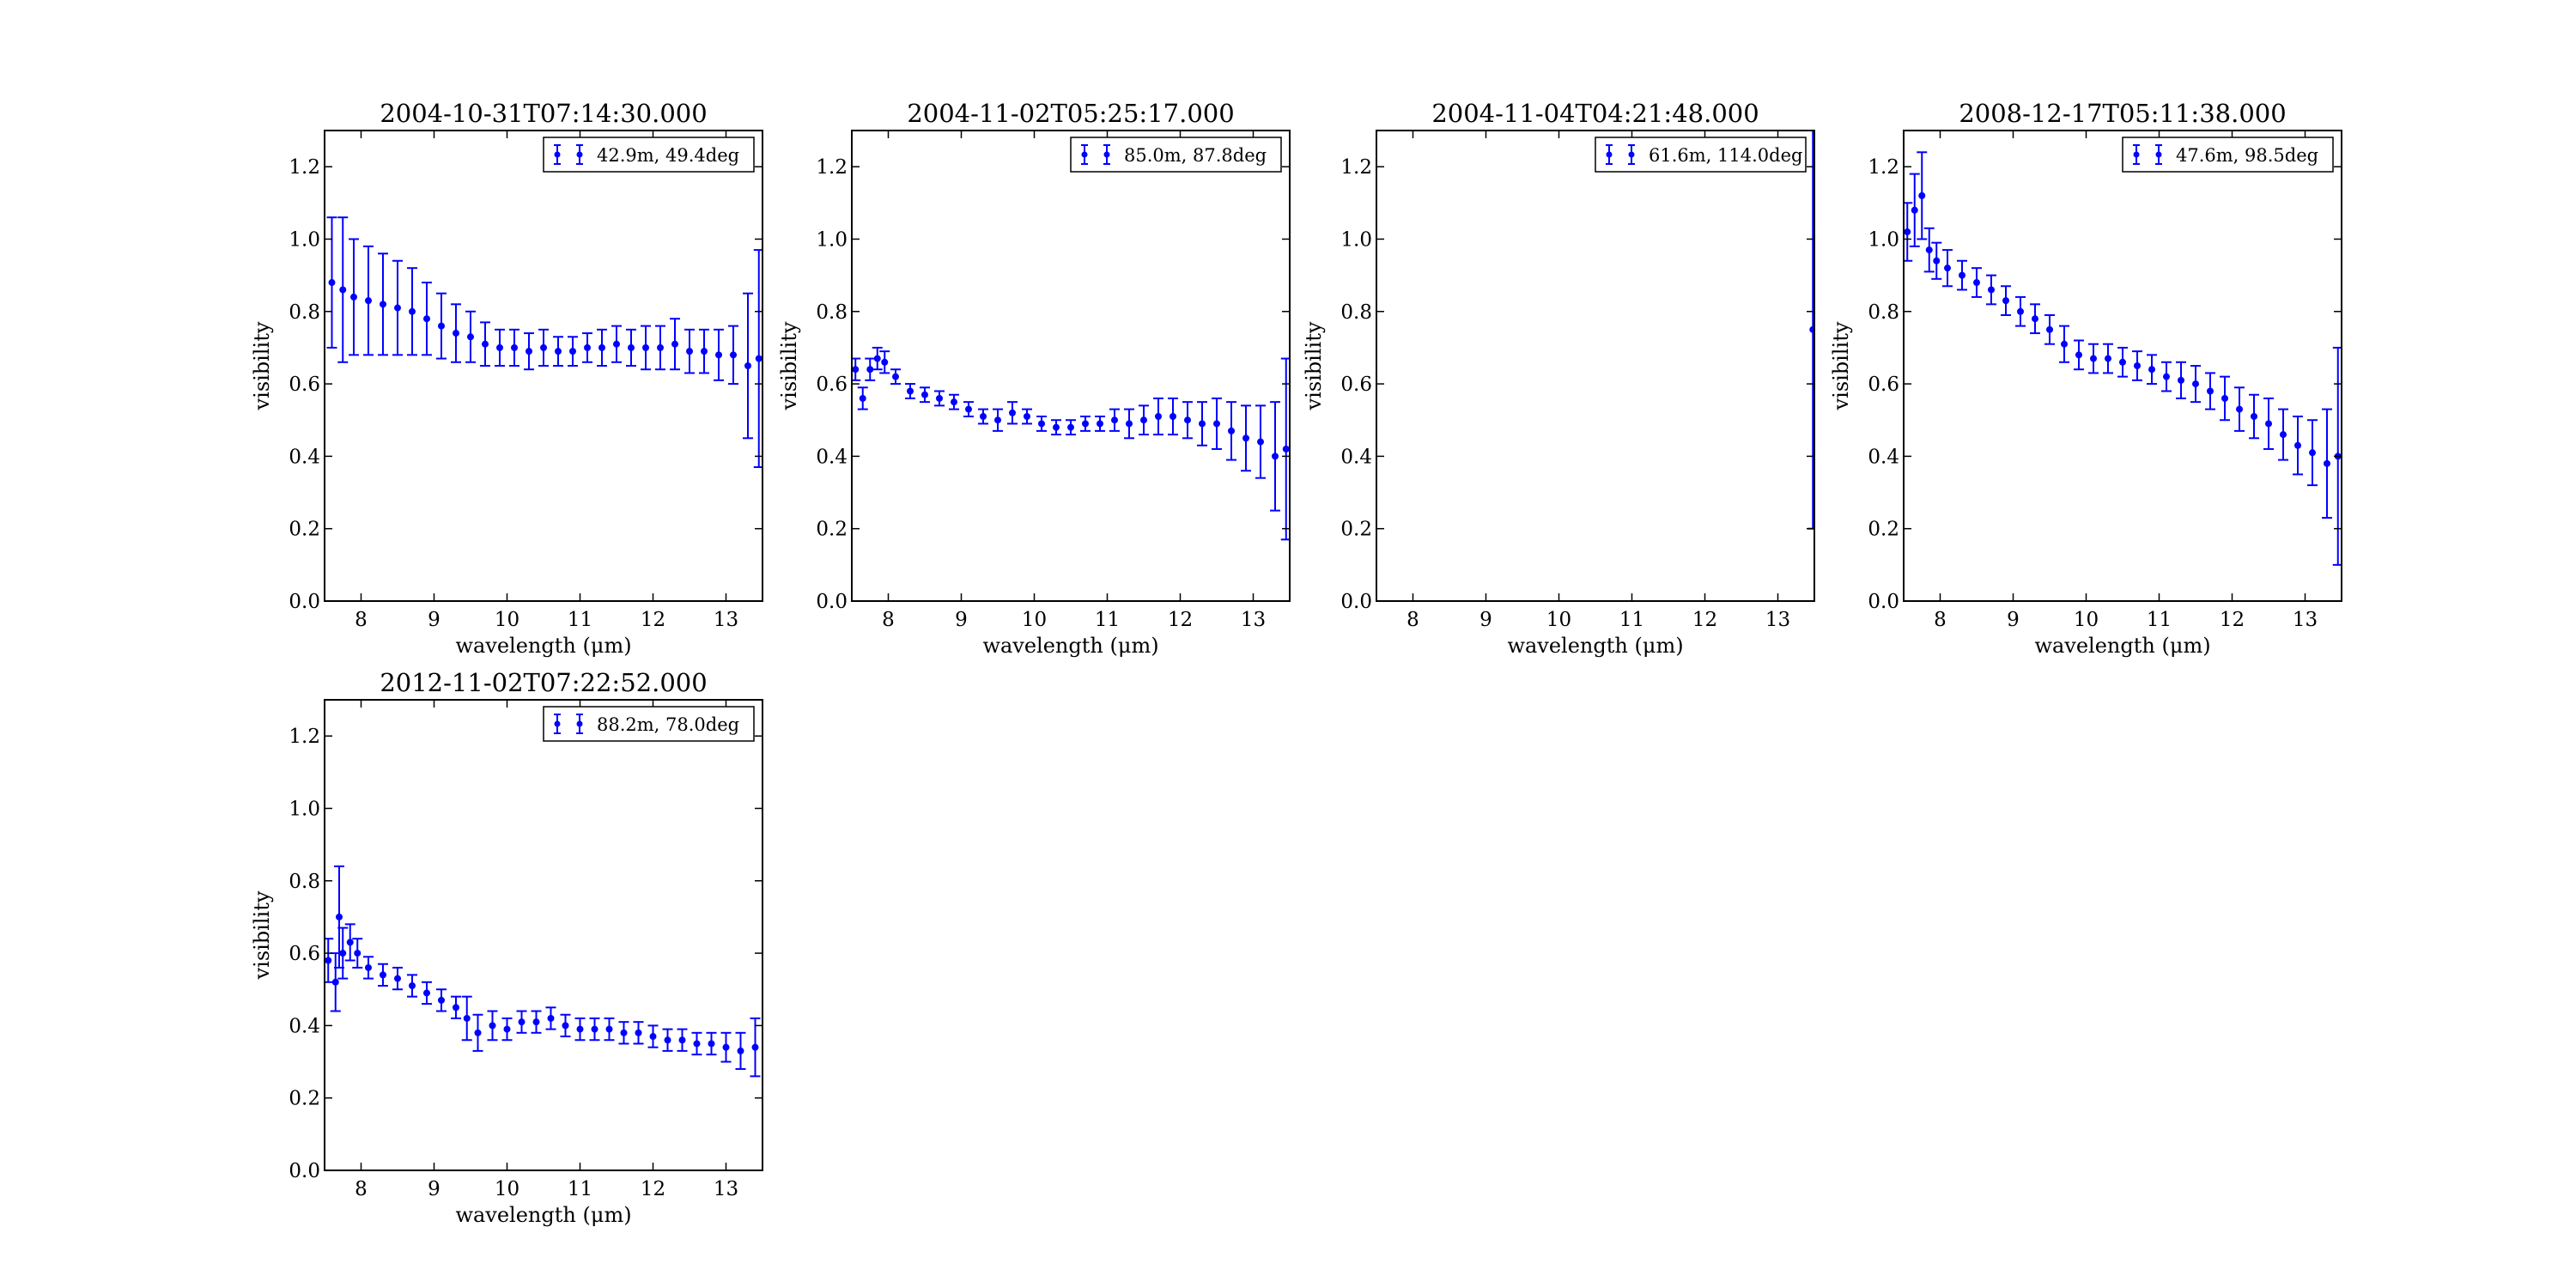 The image size is (2576, 1288). I want to click on legend-label: 85.0m, 87.8deg, so click(1195, 155).